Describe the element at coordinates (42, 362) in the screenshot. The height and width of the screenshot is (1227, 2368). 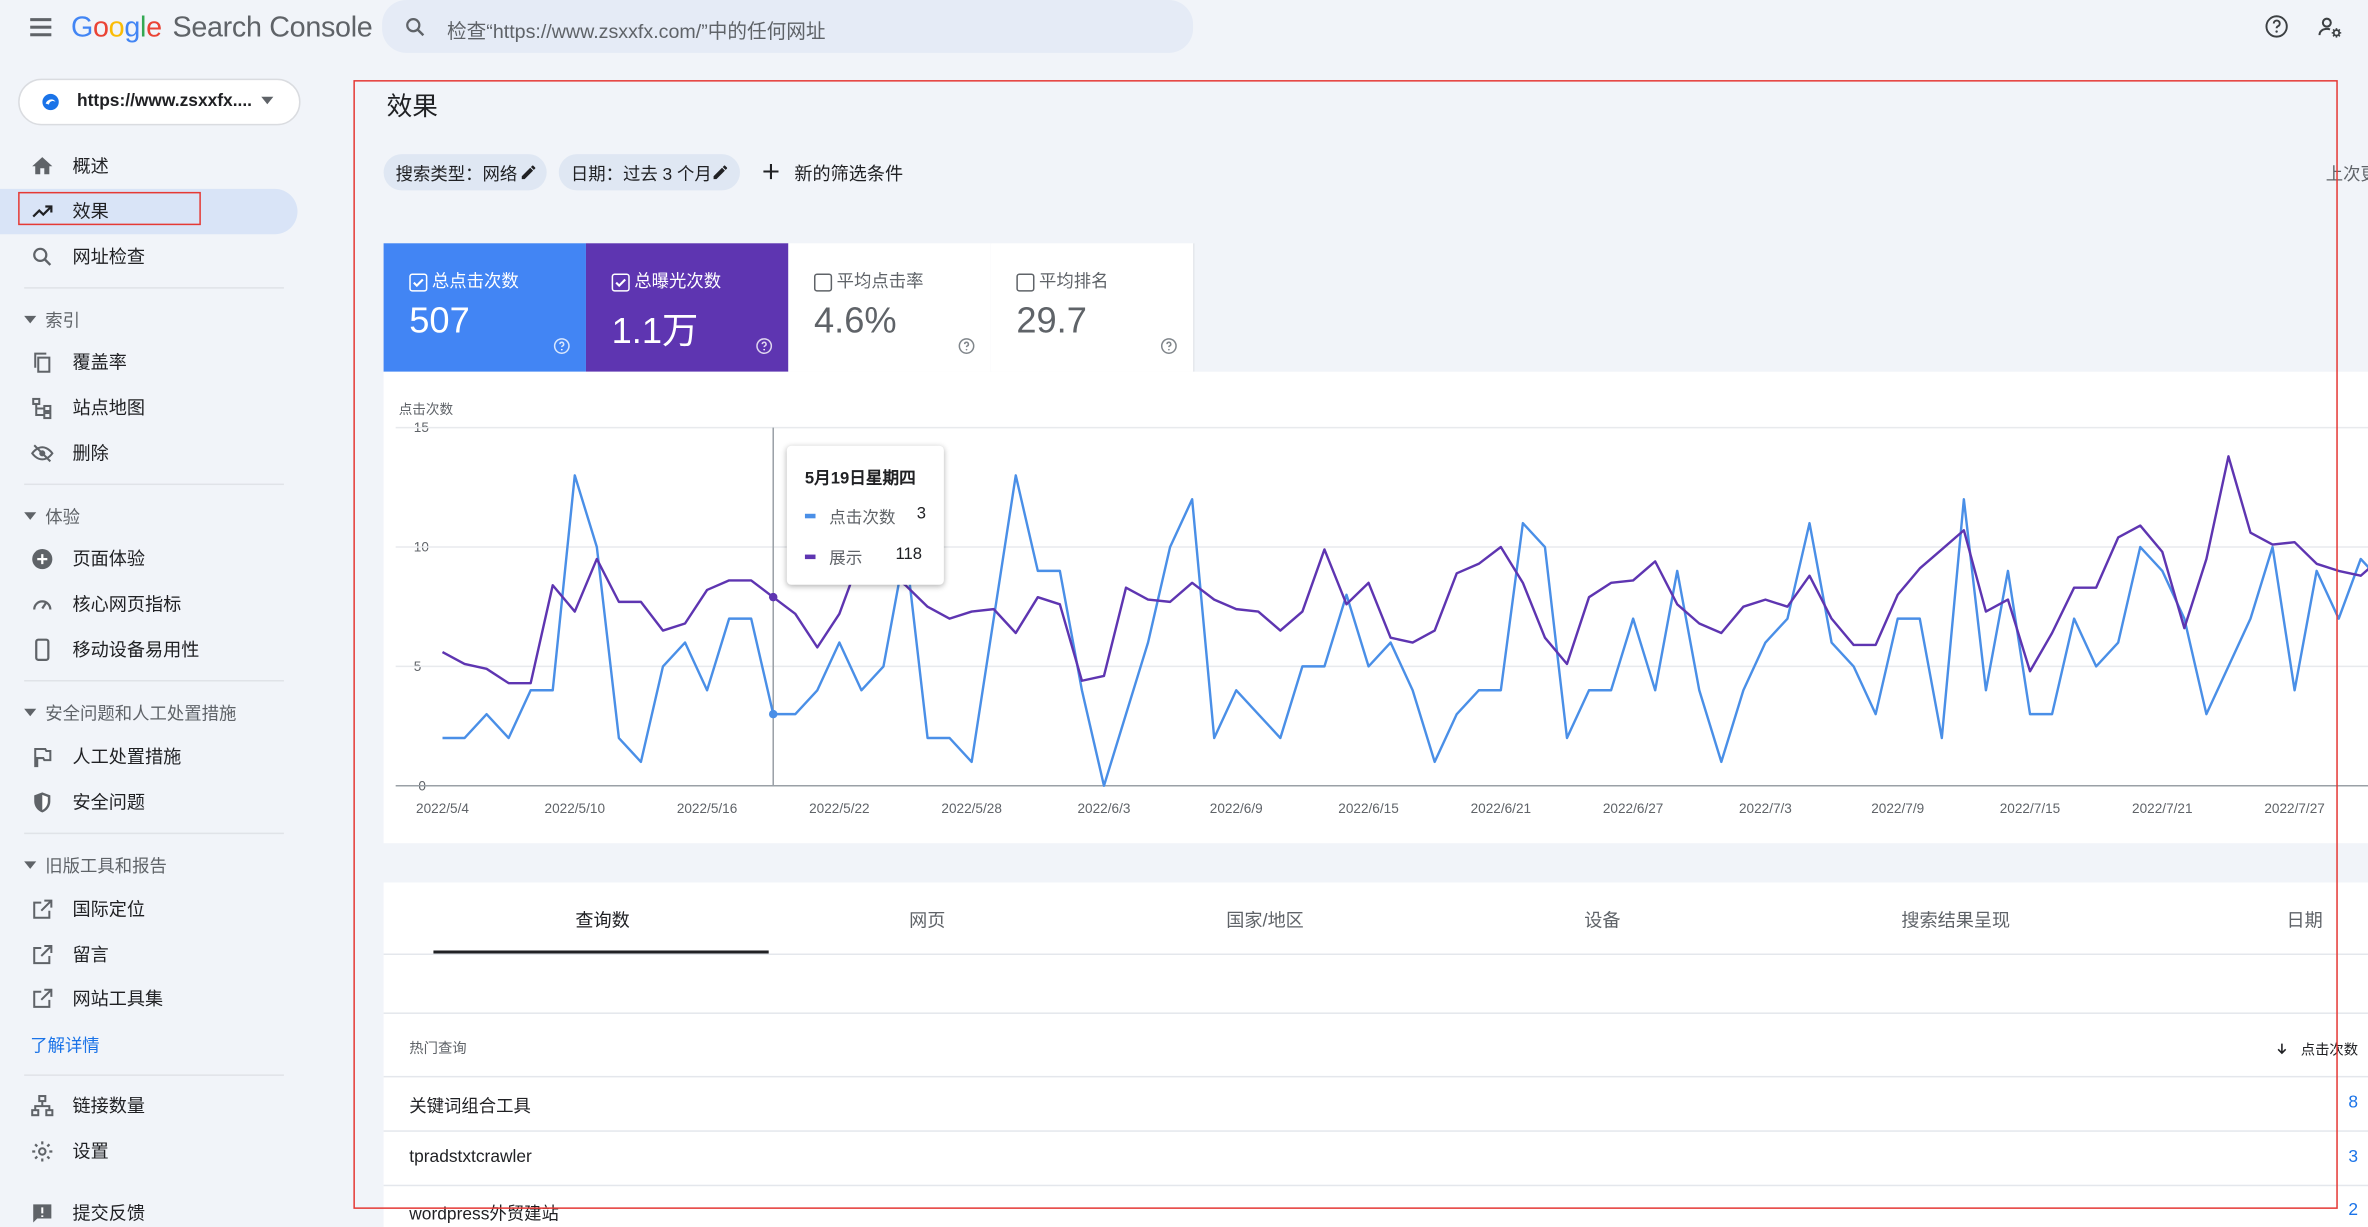
I see `copy-icon` at that location.